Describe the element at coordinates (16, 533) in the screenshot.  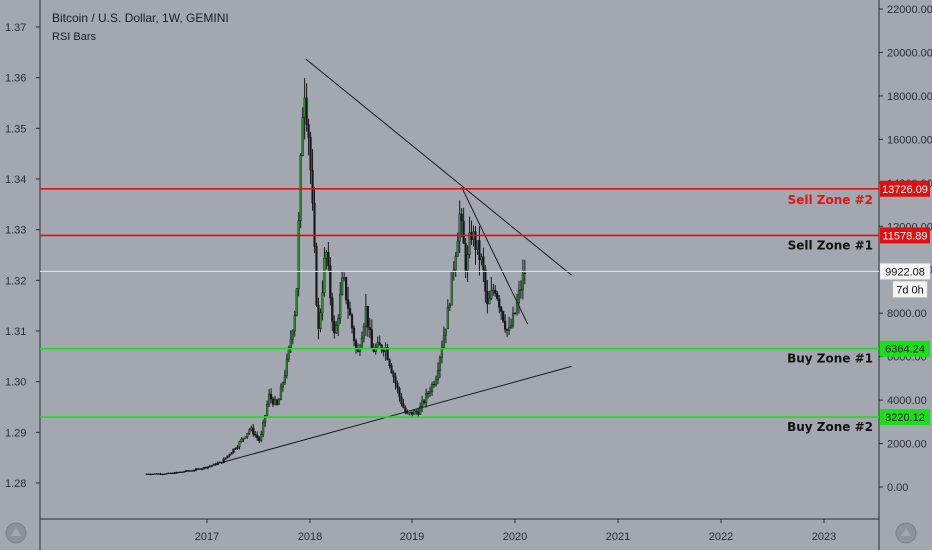
I see `tradingview-logo-left` at that location.